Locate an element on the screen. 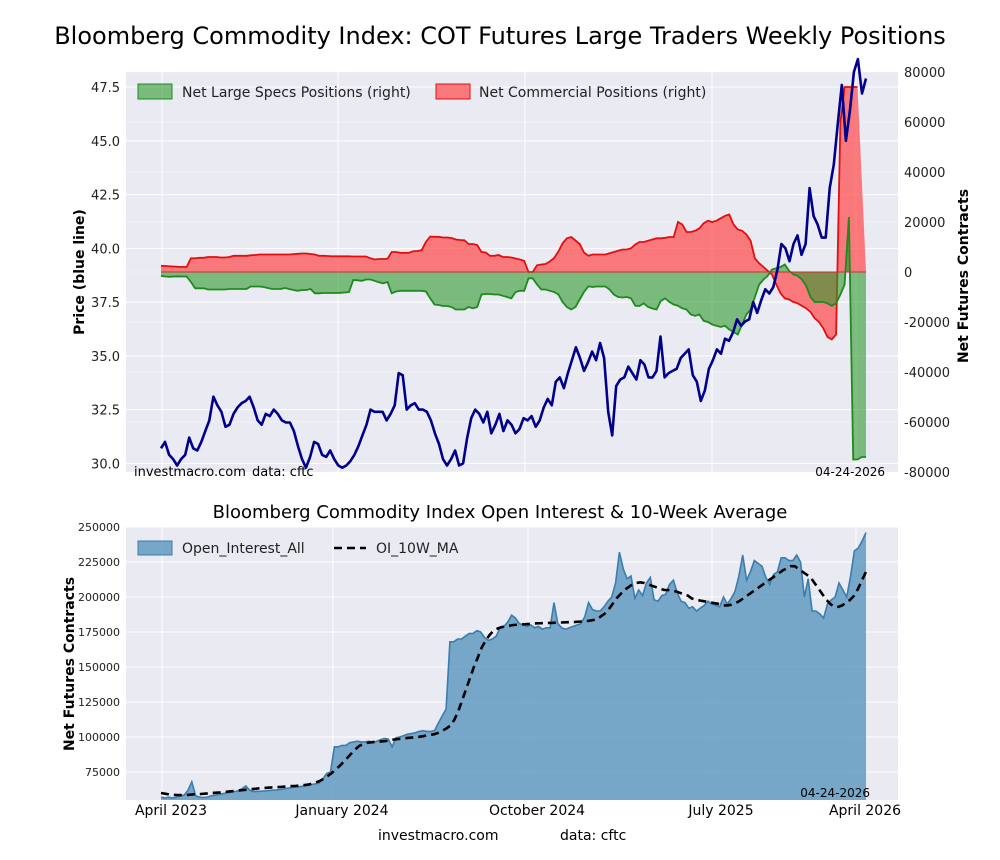 The width and height of the screenshot is (1000, 860). watermark-date: 04-24-2026 is located at coordinates (850, 472).